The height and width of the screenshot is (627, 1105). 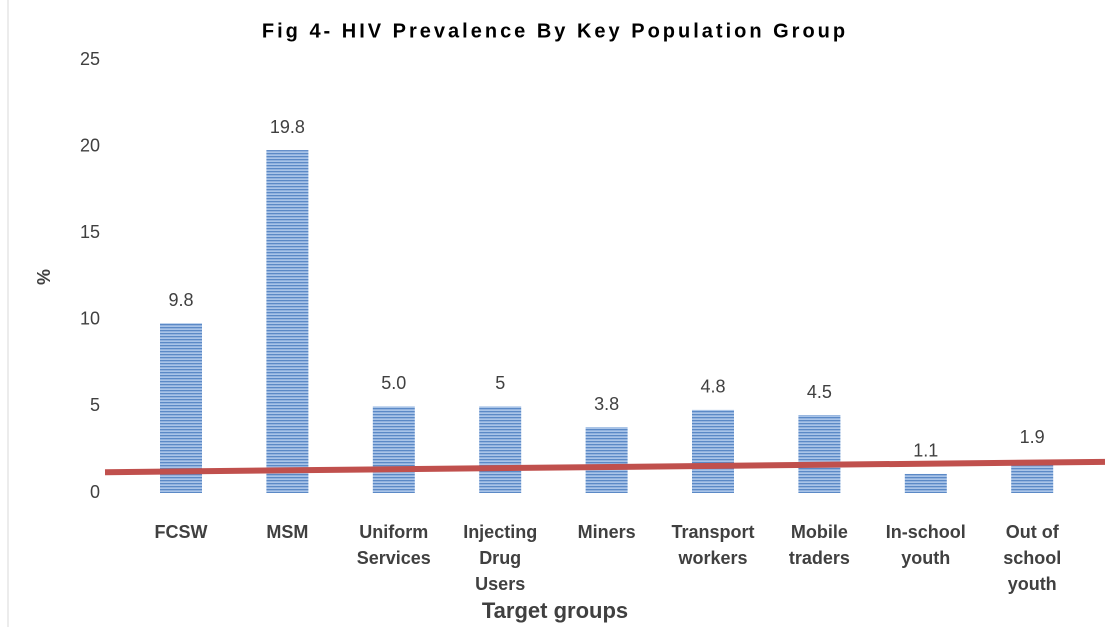 What do you see at coordinates (712, 545) in the screenshot?
I see `x-tick-label: Transport workers` at bounding box center [712, 545].